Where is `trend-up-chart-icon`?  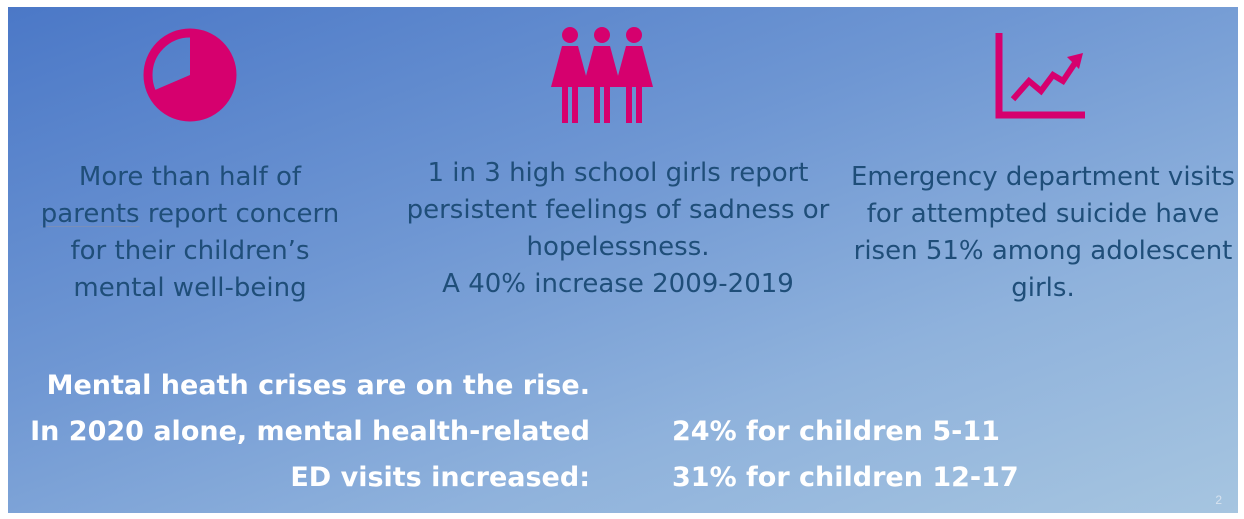 trend-up-chart-icon is located at coordinates (1041, 75).